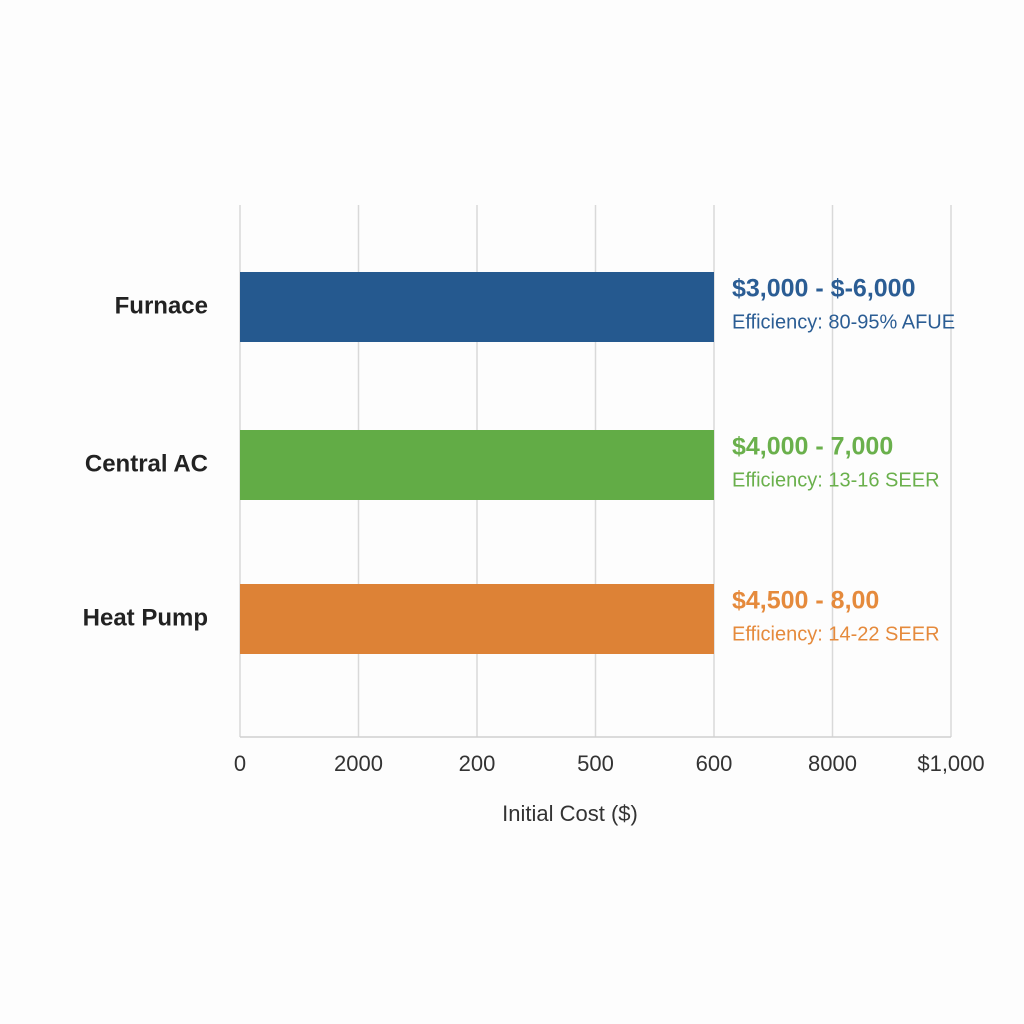 This screenshot has height=1024, width=1024. What do you see at coordinates (832, 763) in the screenshot?
I see `x-tick-label: 8000` at bounding box center [832, 763].